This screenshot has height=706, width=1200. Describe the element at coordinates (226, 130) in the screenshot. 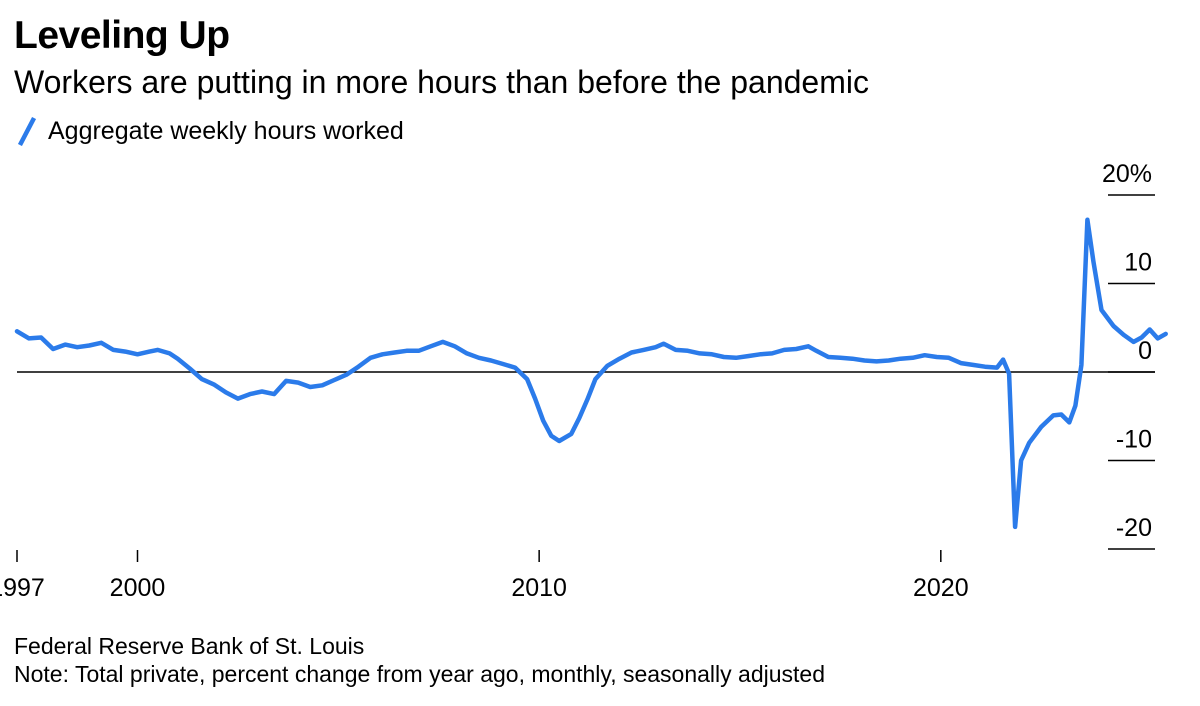

I see `legend-label: Aggregate weekly hours worked` at that location.